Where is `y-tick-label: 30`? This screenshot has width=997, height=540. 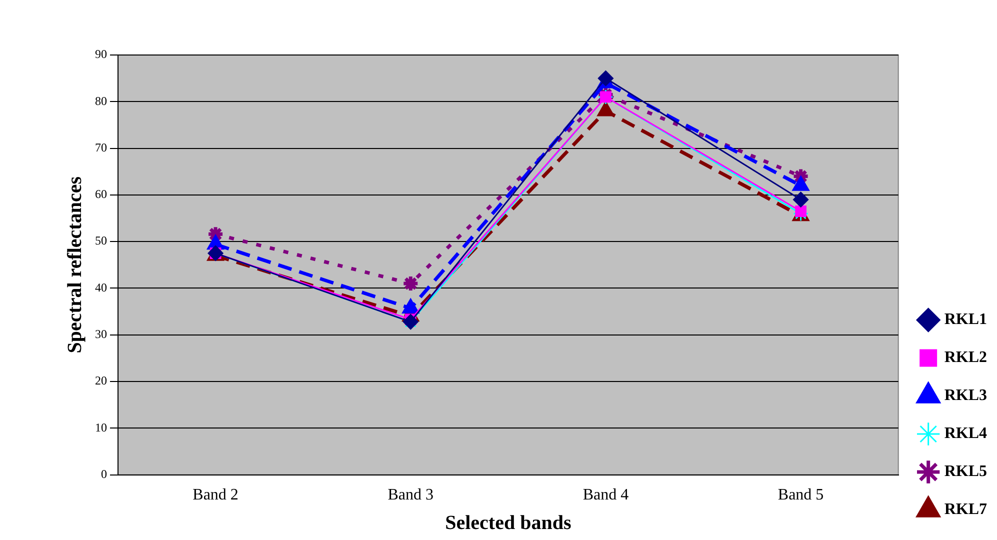 y-tick-label: 30 is located at coordinates (101, 334).